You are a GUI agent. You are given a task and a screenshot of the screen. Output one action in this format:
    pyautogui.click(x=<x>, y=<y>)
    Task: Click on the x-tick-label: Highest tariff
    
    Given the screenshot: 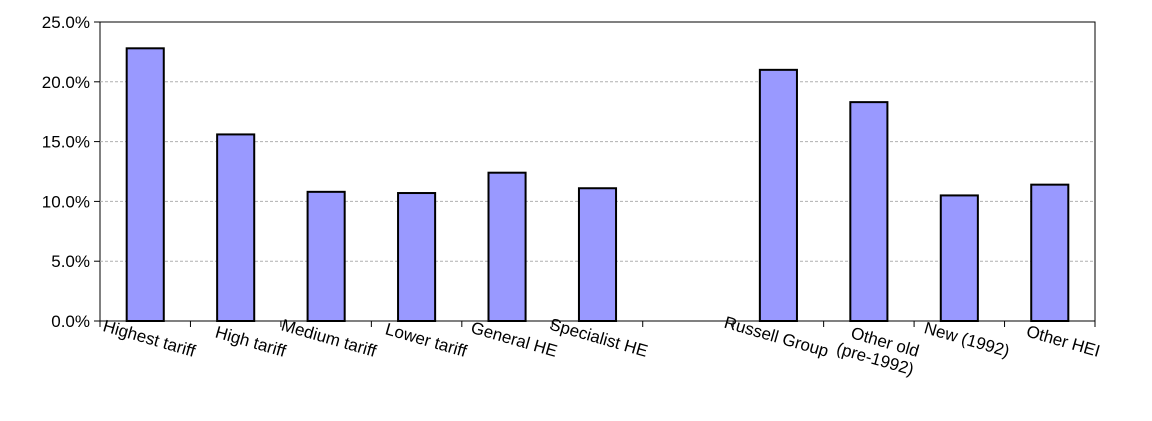 What is the action you would take?
    pyautogui.click(x=149, y=338)
    